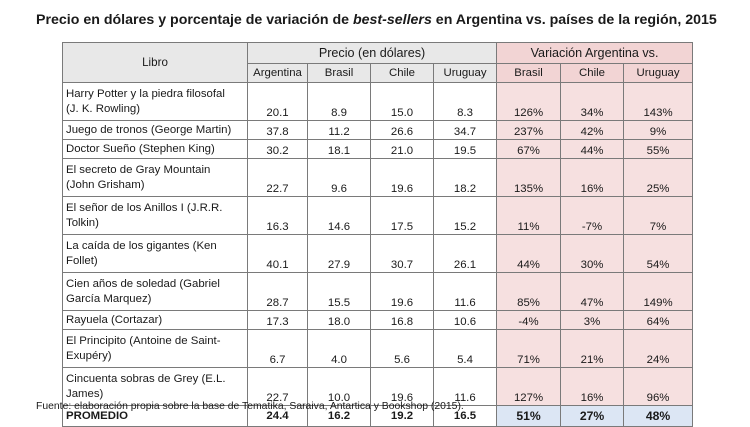  I want to click on price-brasil: 27.9, so click(339, 253).